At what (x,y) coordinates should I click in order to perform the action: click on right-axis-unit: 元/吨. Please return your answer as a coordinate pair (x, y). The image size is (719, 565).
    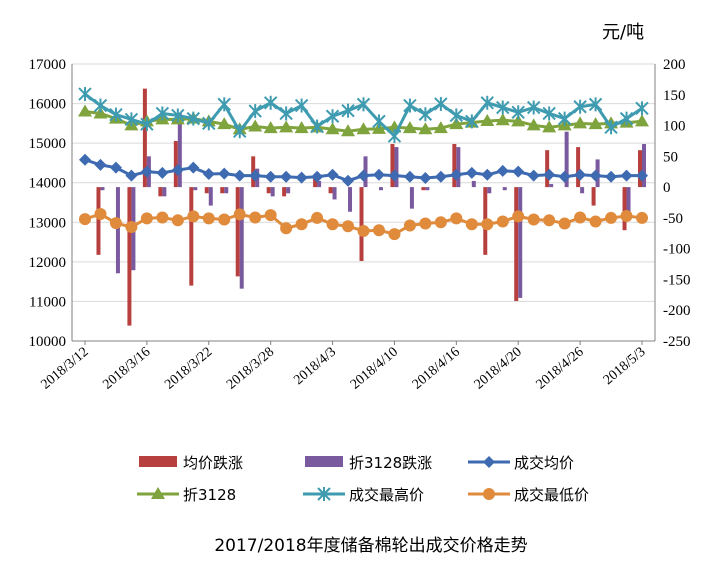
    Looking at the image, I should click on (623, 32).